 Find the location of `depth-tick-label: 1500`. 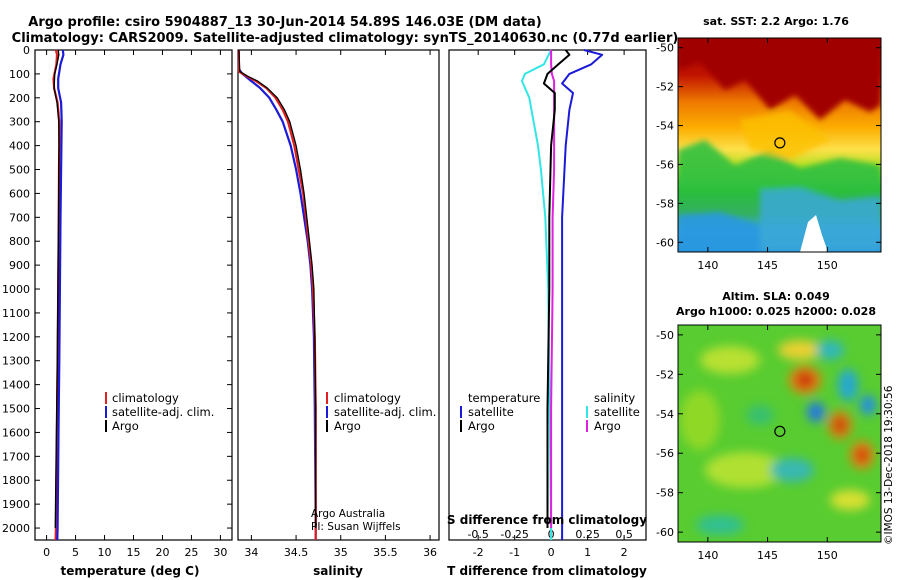

depth-tick-label: 1500 is located at coordinates (16, 409).